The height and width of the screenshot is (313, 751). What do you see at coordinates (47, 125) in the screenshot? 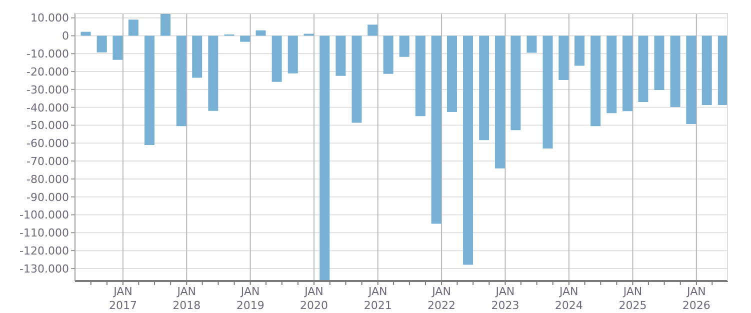
I see `y-tick-label: -50.000` at bounding box center [47, 125].